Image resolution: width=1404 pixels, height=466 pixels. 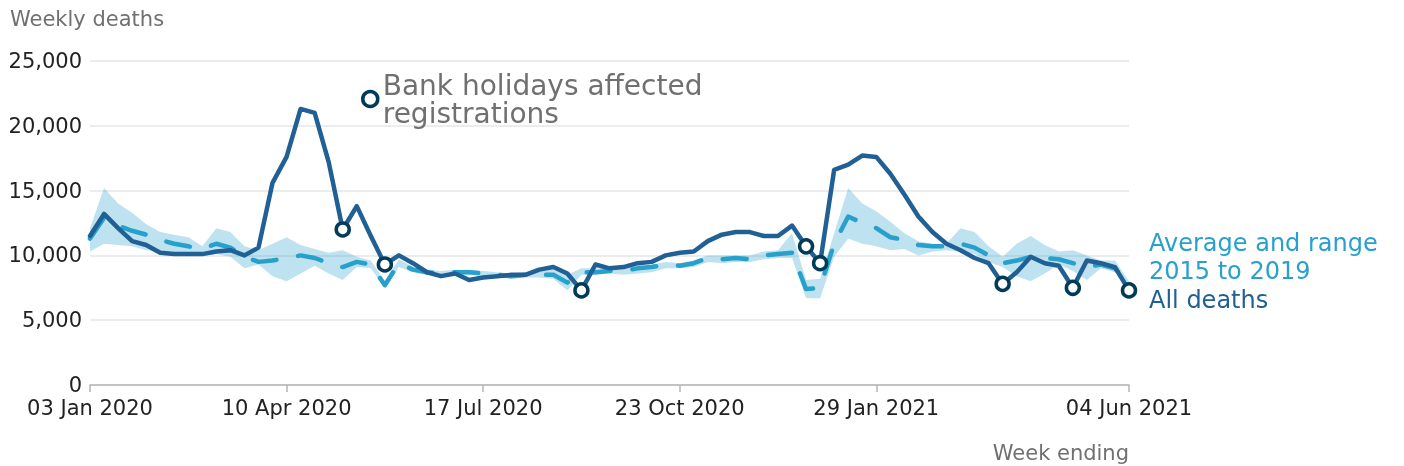 What do you see at coordinates (45, 61) in the screenshot?
I see `y-tick-label: 25,000` at bounding box center [45, 61].